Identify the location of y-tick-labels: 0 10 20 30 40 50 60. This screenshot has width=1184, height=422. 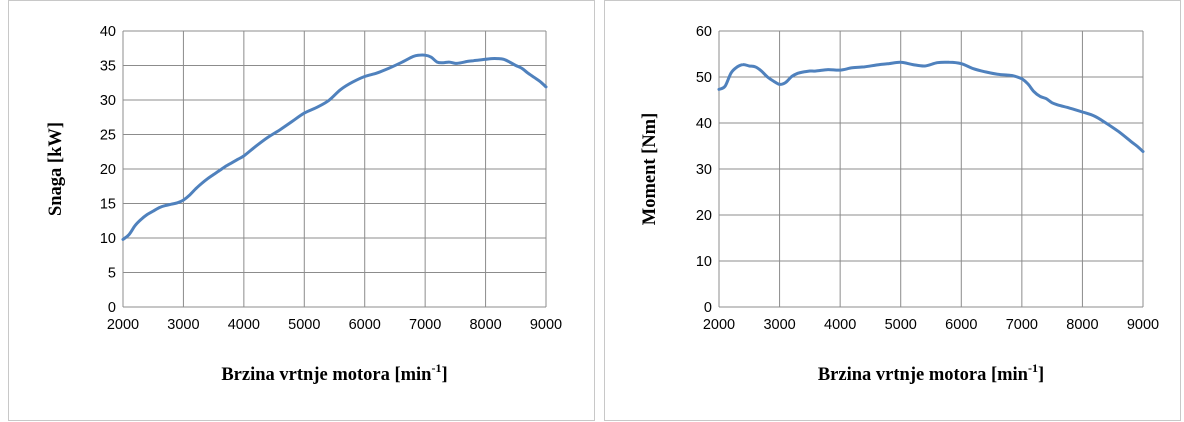
(704, 170).